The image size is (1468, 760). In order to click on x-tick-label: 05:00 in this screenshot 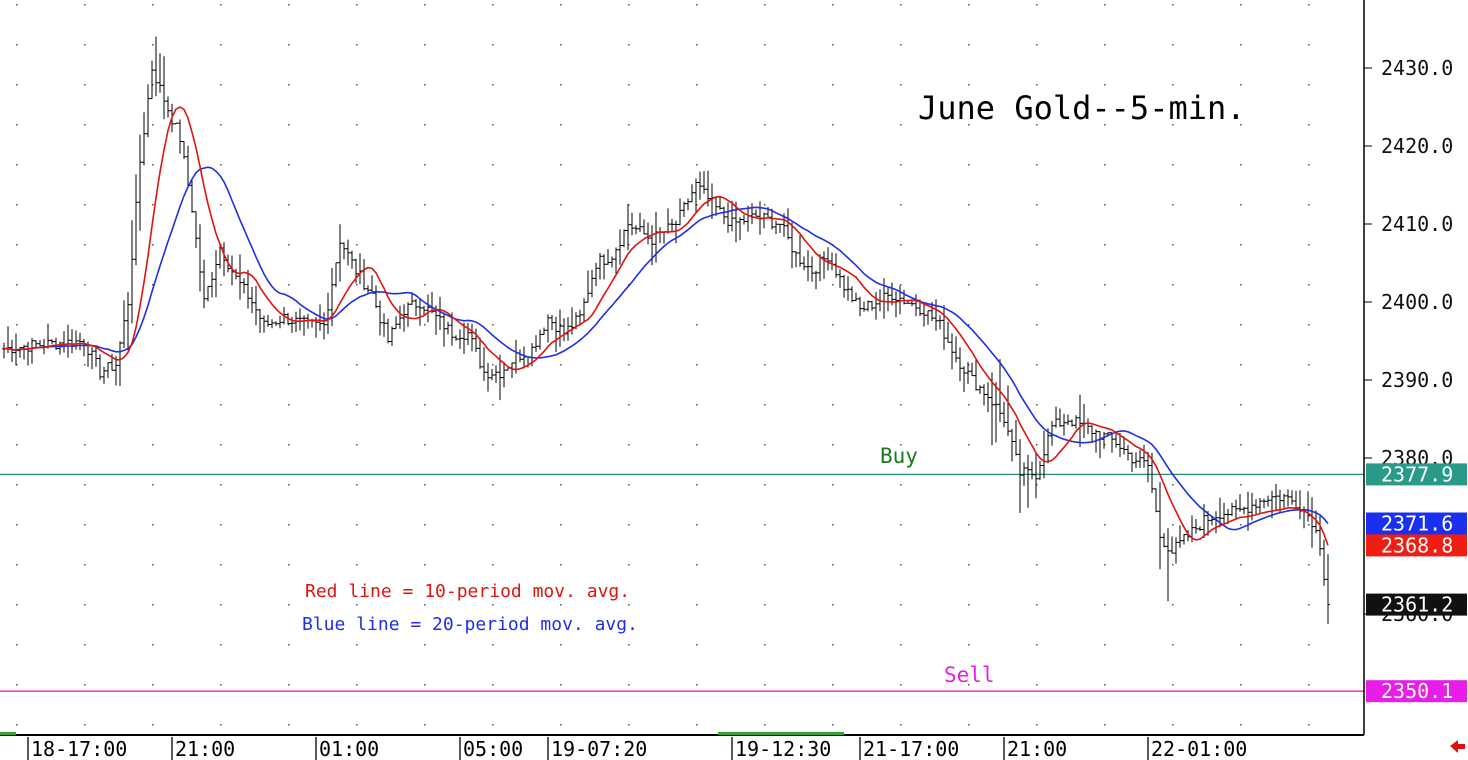, I will do `click(493, 748)`.